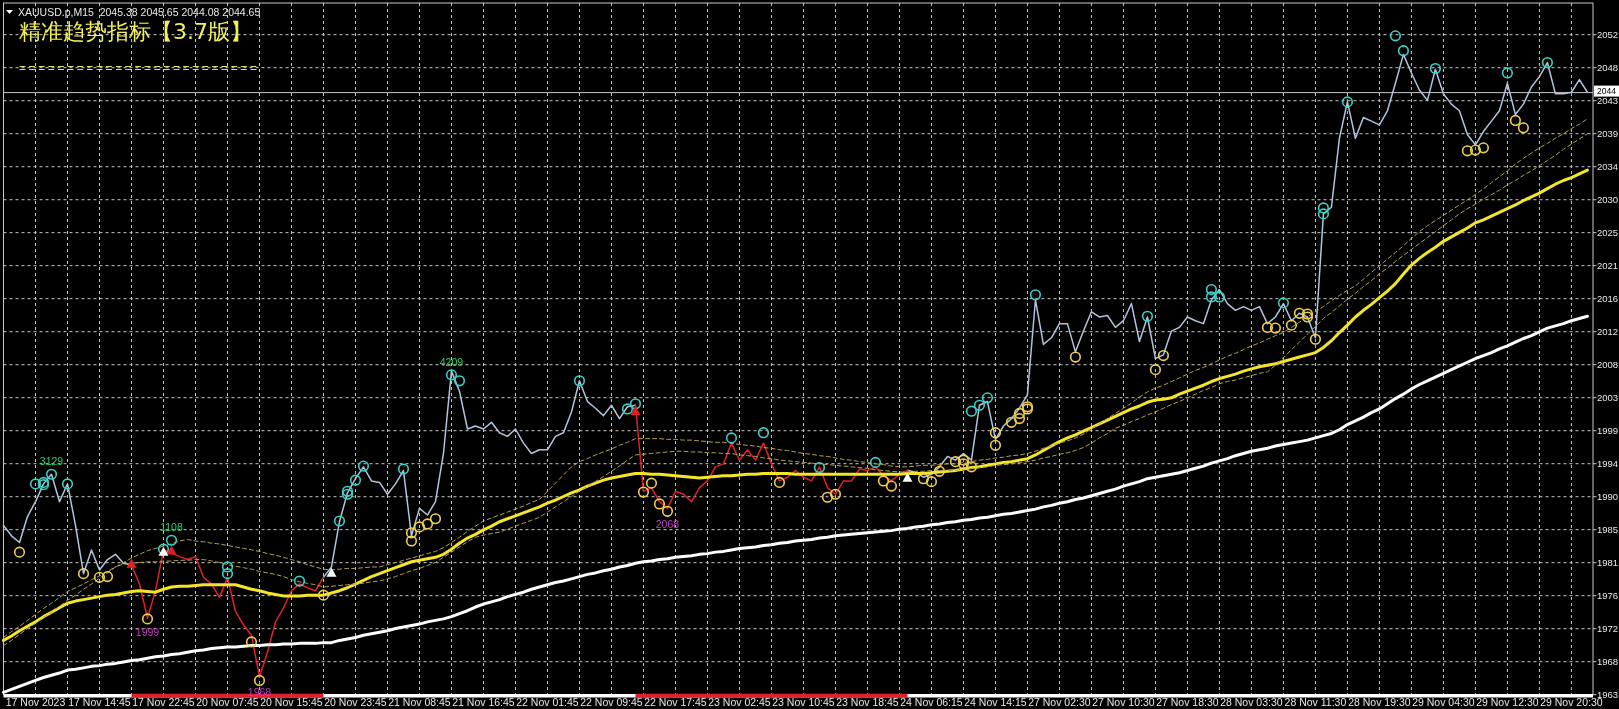  I want to click on x-tick-label: 22 Nov 17:45, so click(675, 702).